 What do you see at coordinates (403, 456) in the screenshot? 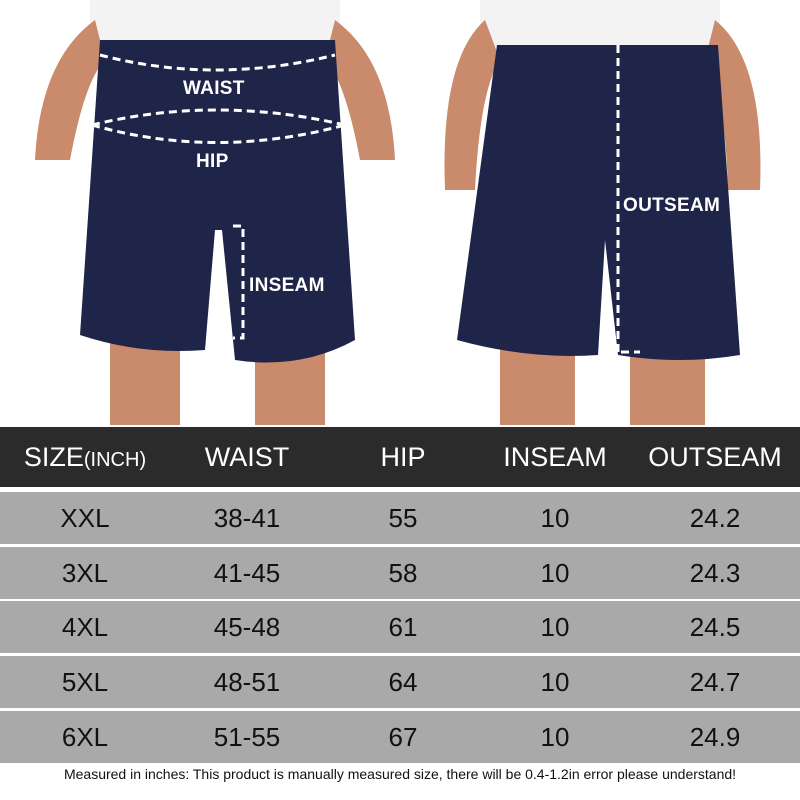
I see `header-hip: HIP` at bounding box center [403, 456].